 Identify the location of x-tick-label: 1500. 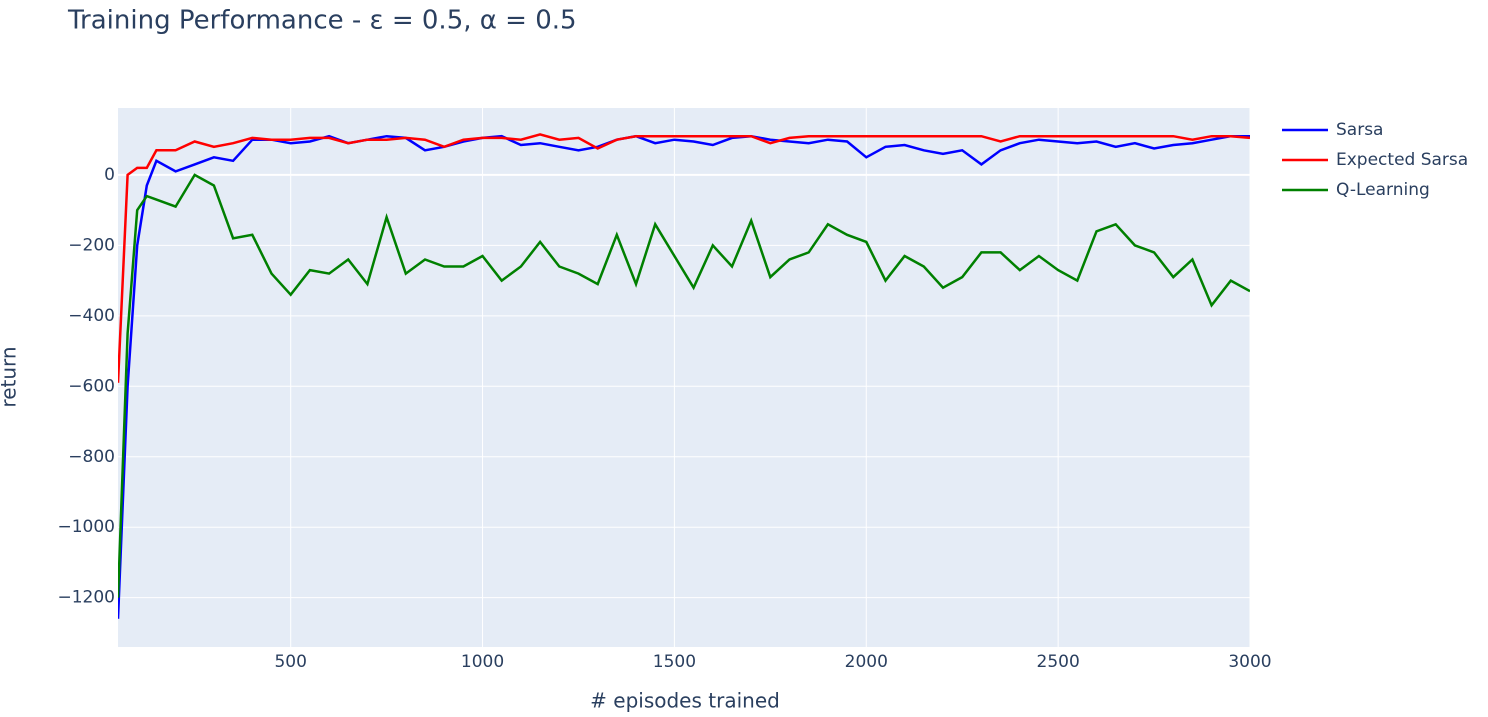
(674, 662).